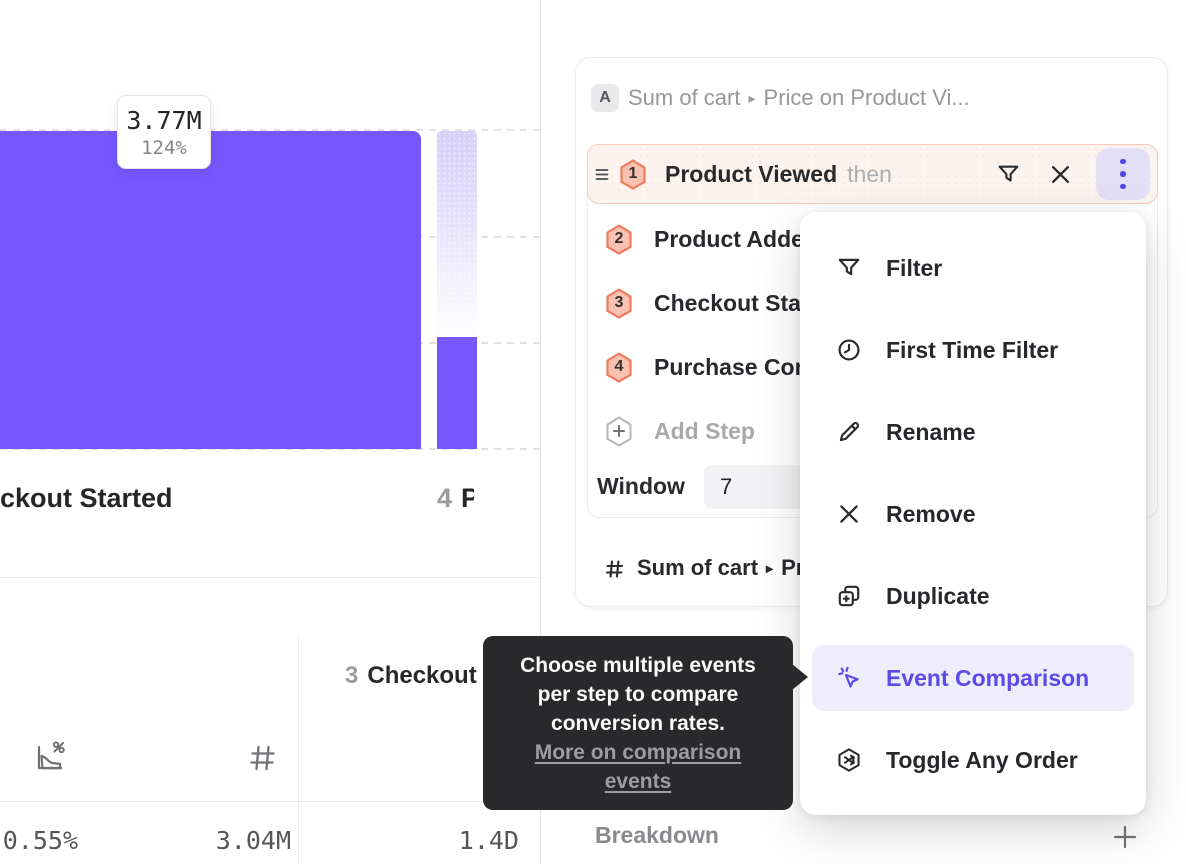 The height and width of the screenshot is (864, 1186). What do you see at coordinates (619, 431) in the screenshot?
I see `add-step-hexagon-plus-icon` at bounding box center [619, 431].